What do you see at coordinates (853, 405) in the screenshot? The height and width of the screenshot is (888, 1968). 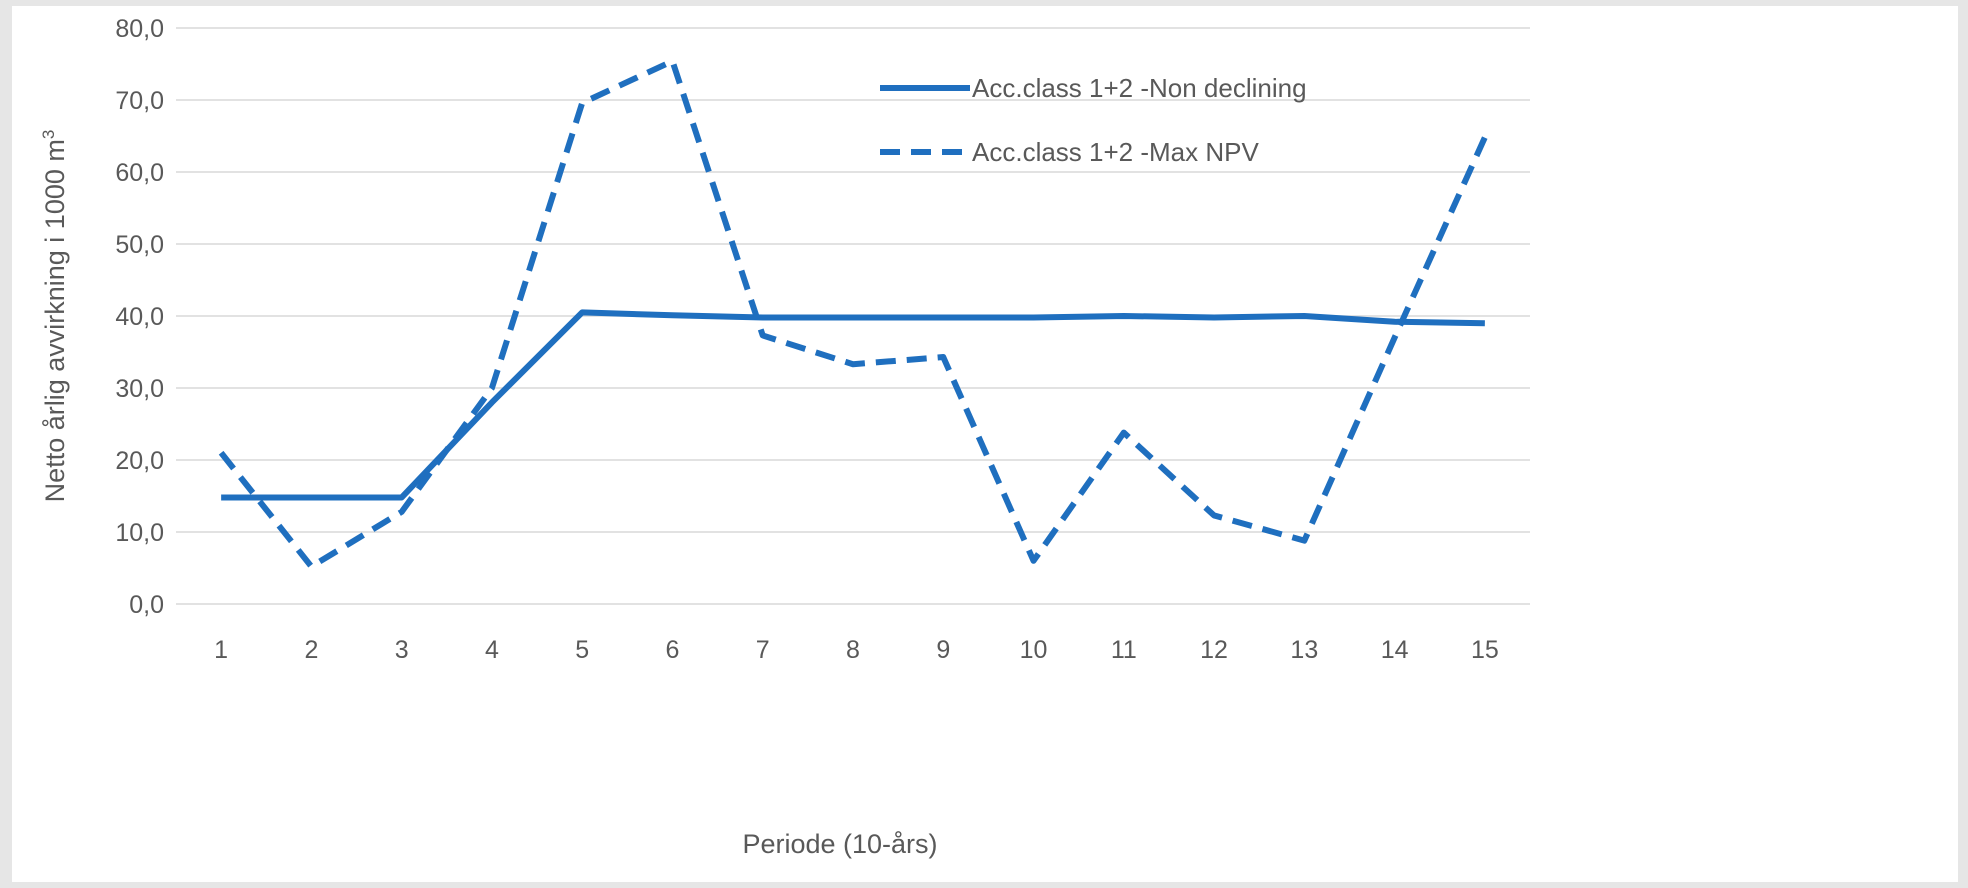 I see `series-line-non-declining` at bounding box center [853, 405].